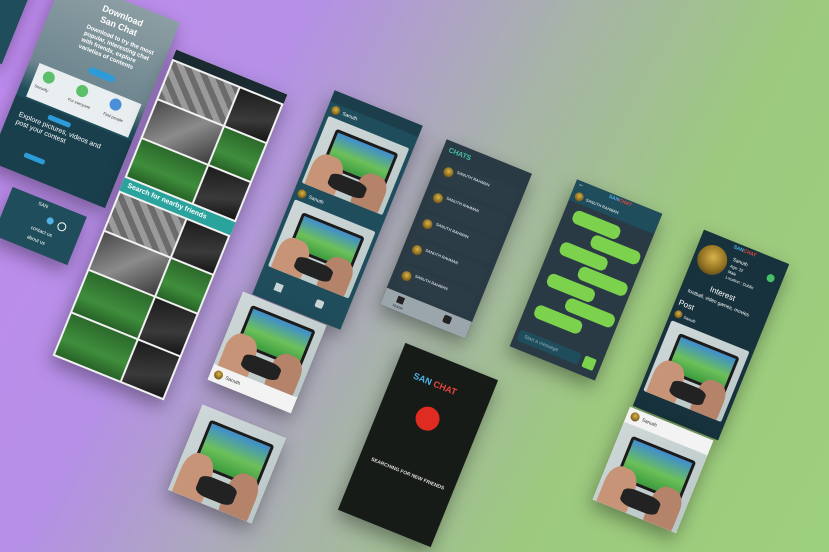  I want to click on contact-name: SANUTH RAHMAN, so click(473, 178).